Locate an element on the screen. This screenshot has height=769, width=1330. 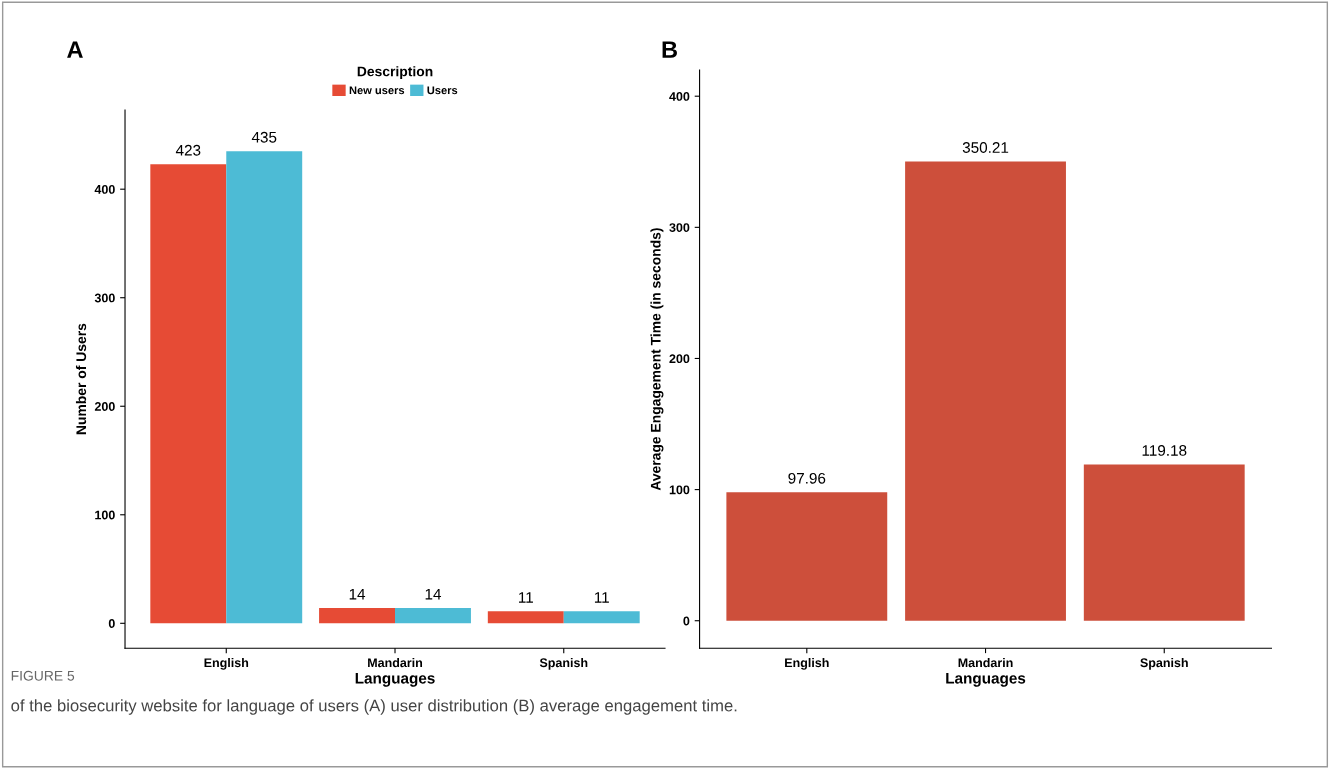
caption: FIGURE 5 is located at coordinates (43, 675).